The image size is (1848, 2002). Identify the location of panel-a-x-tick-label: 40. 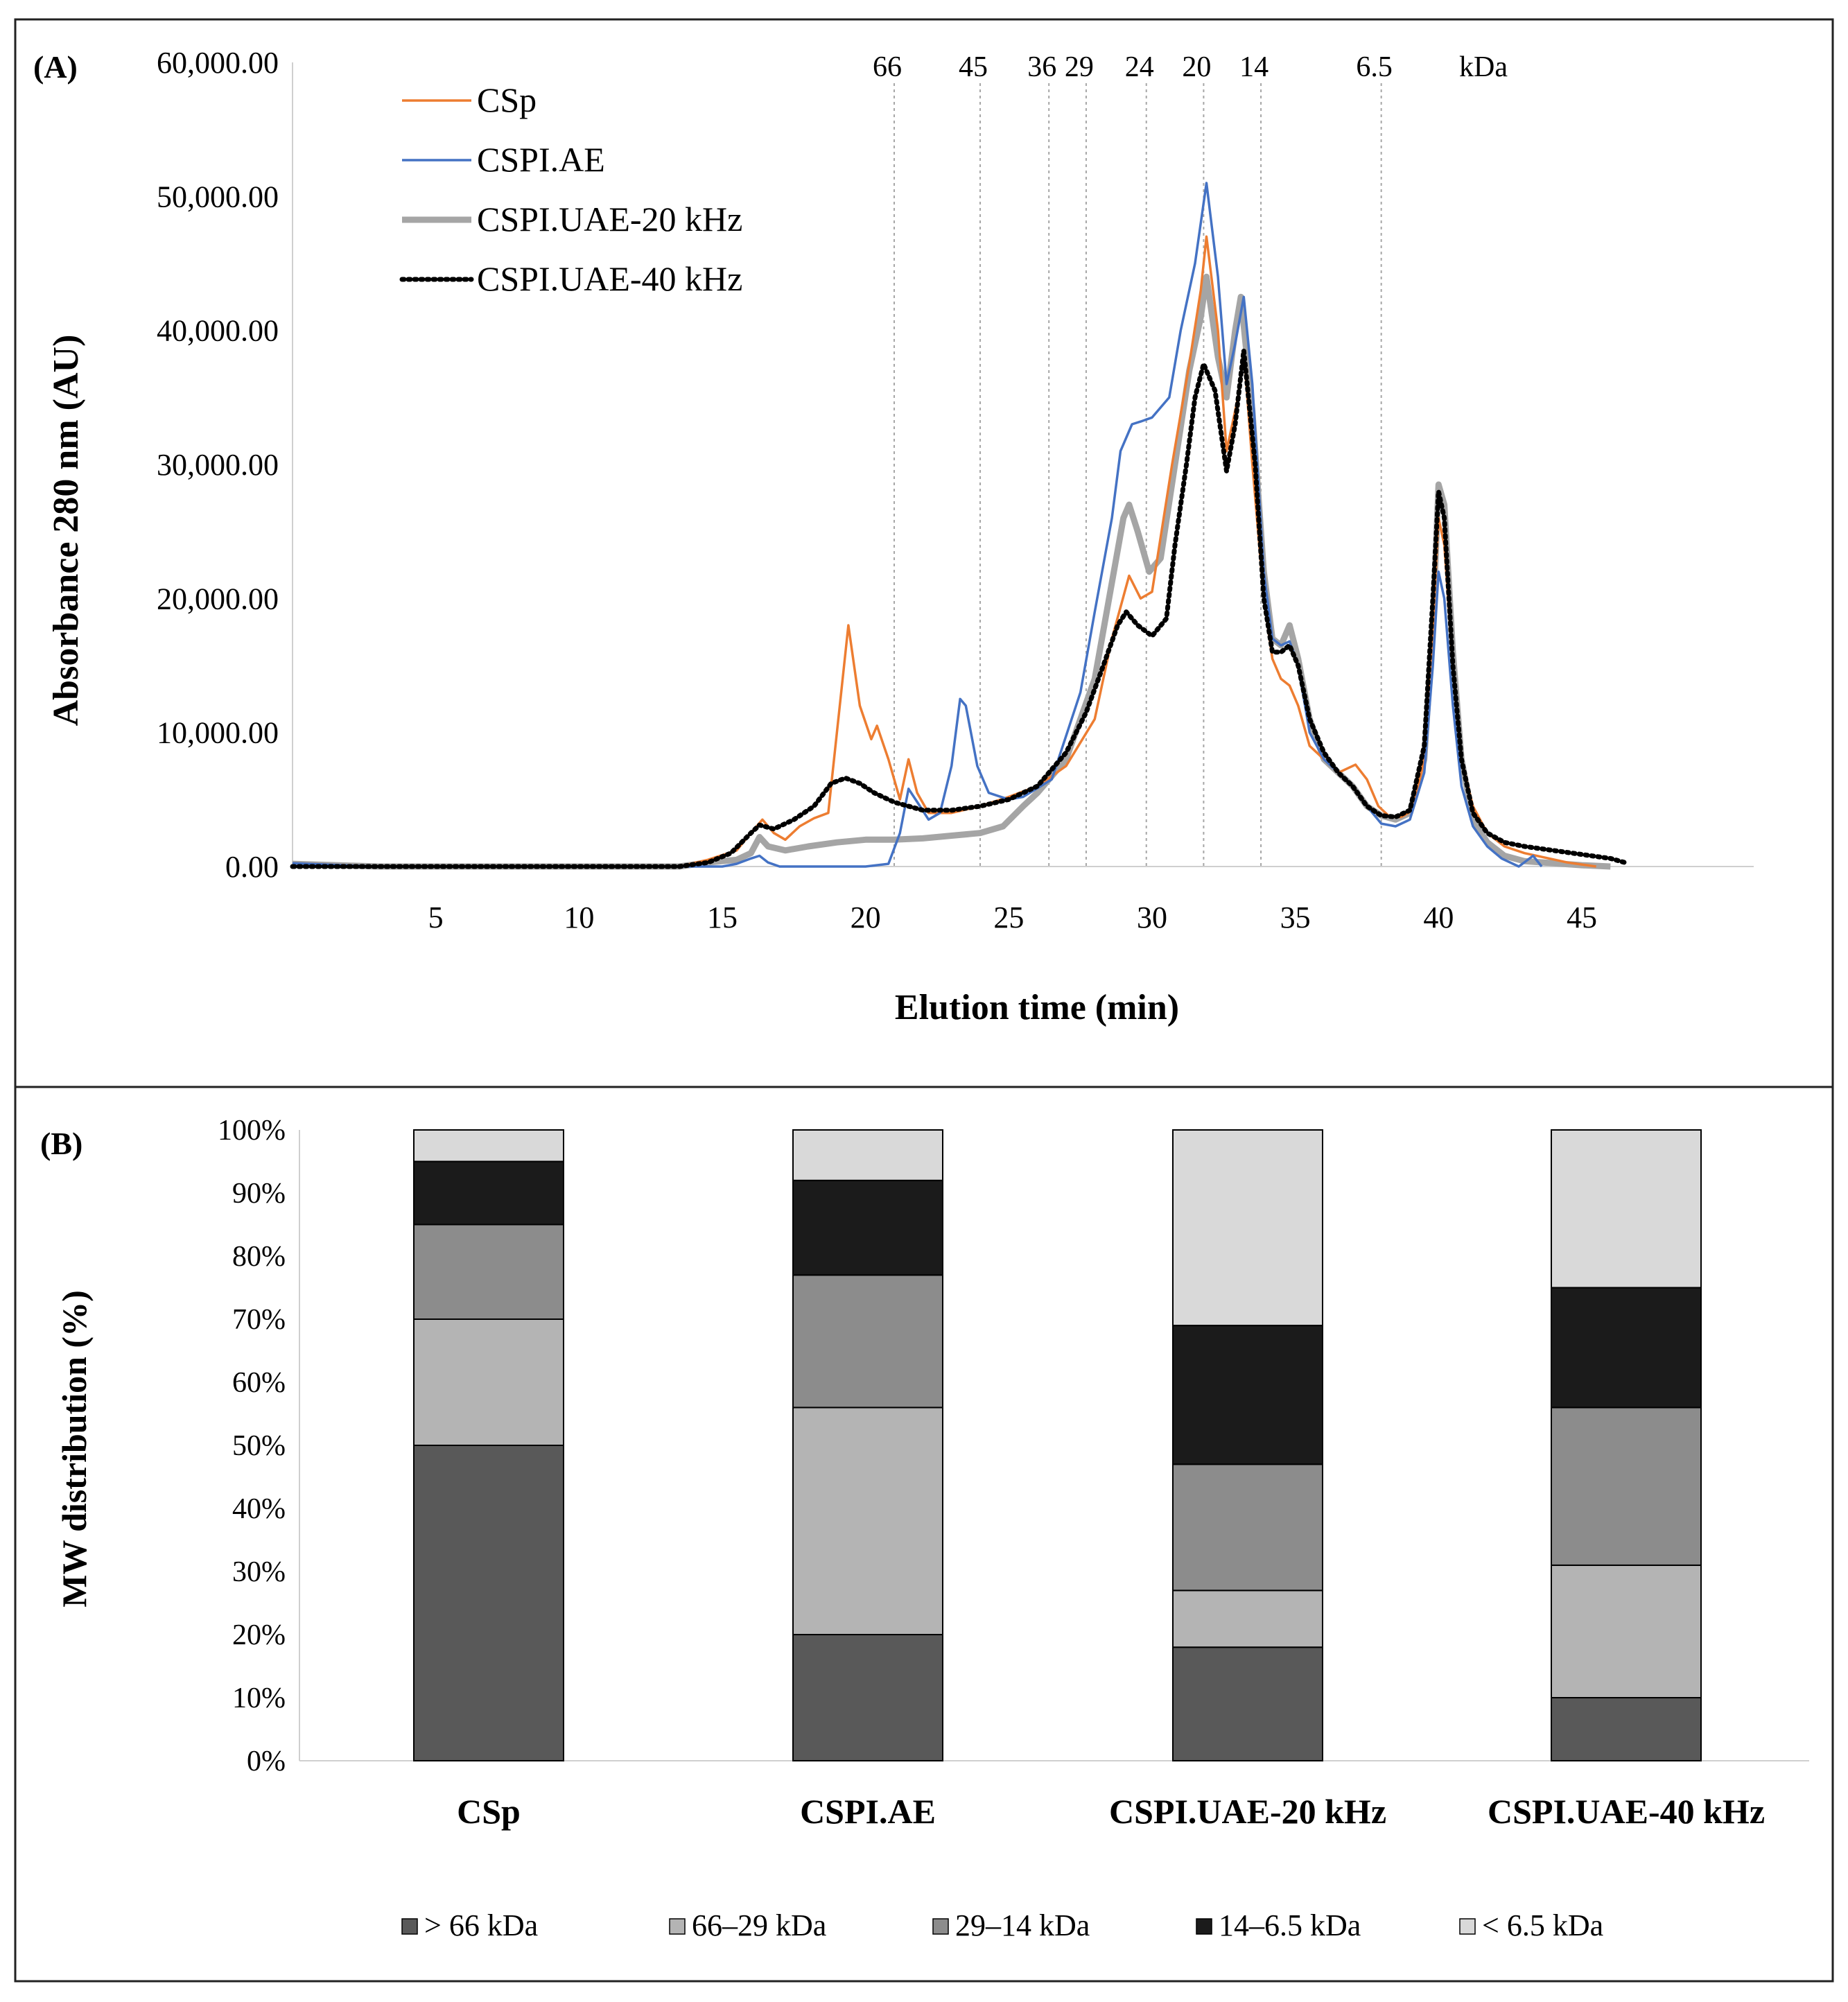
(1439, 917).